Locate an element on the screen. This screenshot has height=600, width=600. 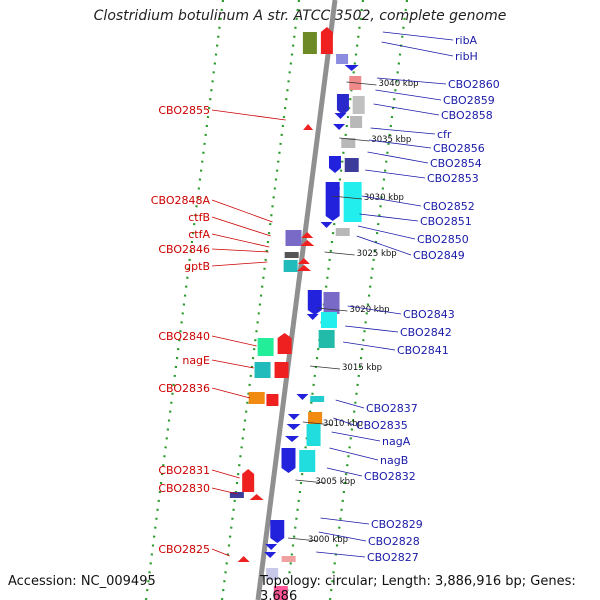
gene-label-reverse: CBO2835 is located at coordinates (382, 425).